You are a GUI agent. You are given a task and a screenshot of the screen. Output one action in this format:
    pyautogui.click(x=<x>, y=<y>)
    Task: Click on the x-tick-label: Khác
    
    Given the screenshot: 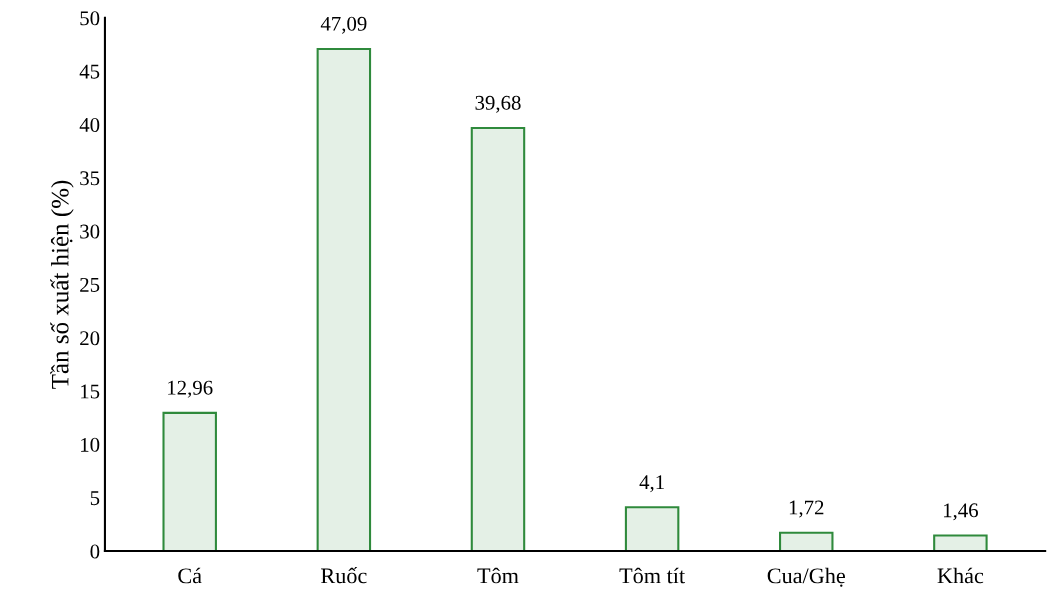 What is the action you would take?
    pyautogui.click(x=960, y=575)
    